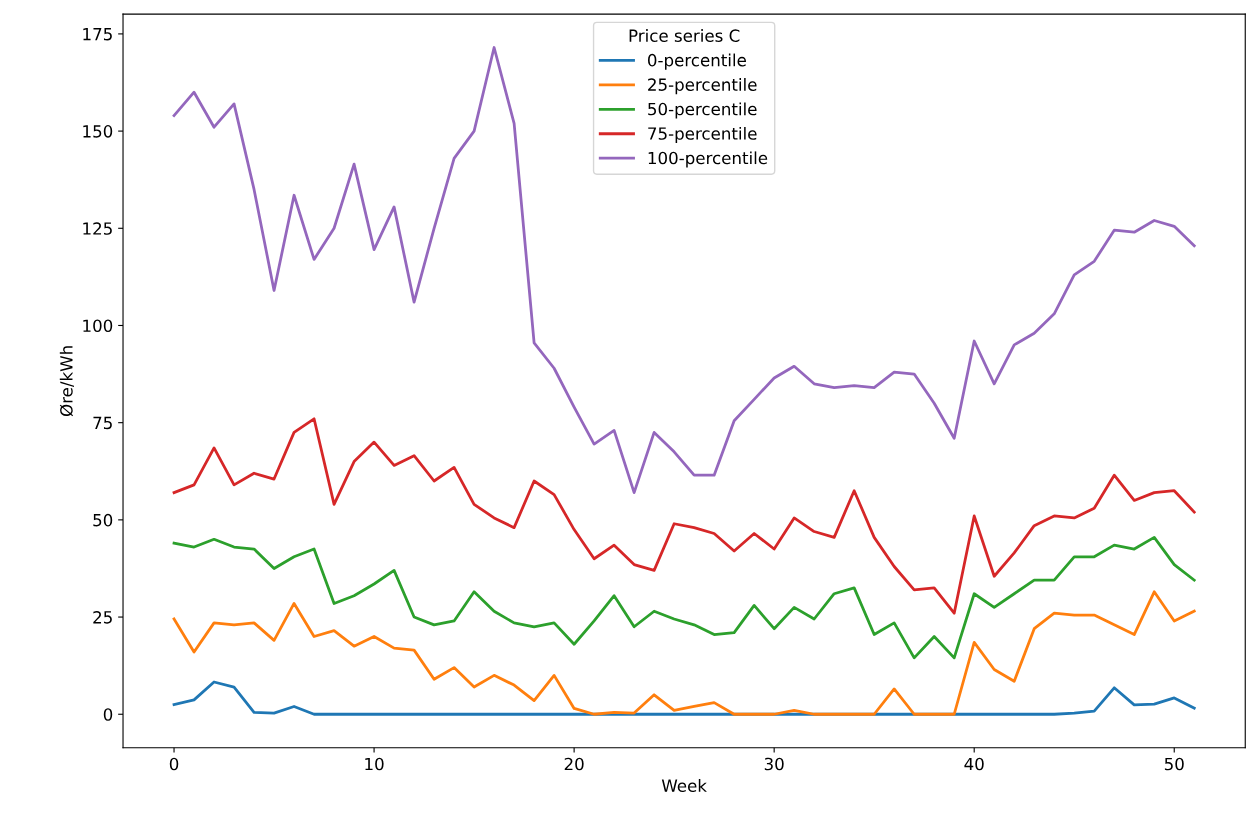  I want to click on x-tick-label: 40, so click(974, 764).